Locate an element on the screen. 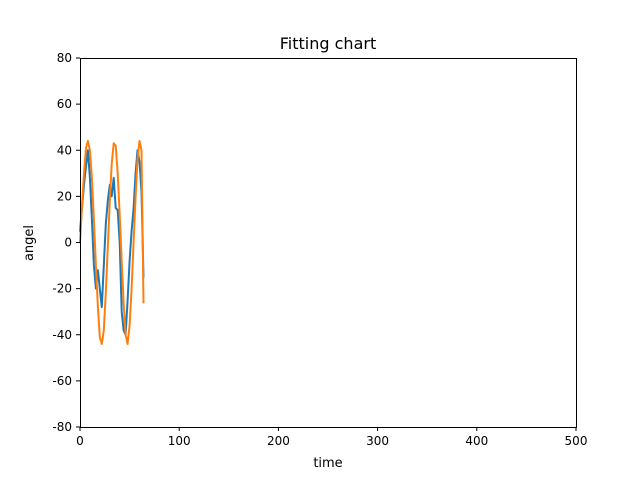 The width and height of the screenshot is (640, 480). chart-title: Fitting chart is located at coordinates (328, 43).